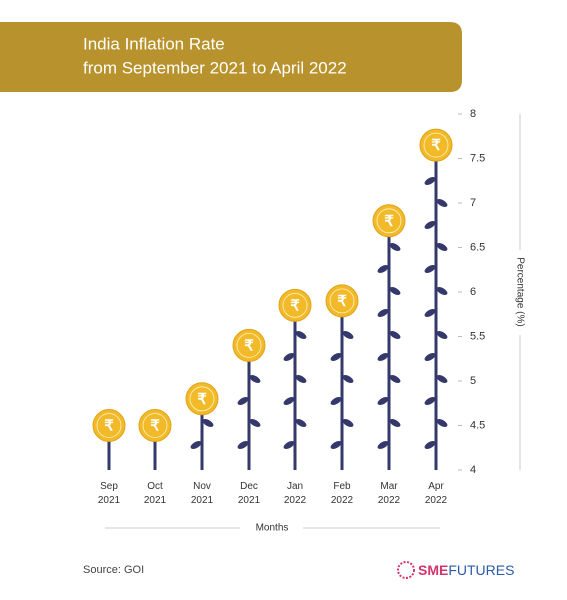  I want to click on x-tick-label: Apr 2022, so click(436, 493).